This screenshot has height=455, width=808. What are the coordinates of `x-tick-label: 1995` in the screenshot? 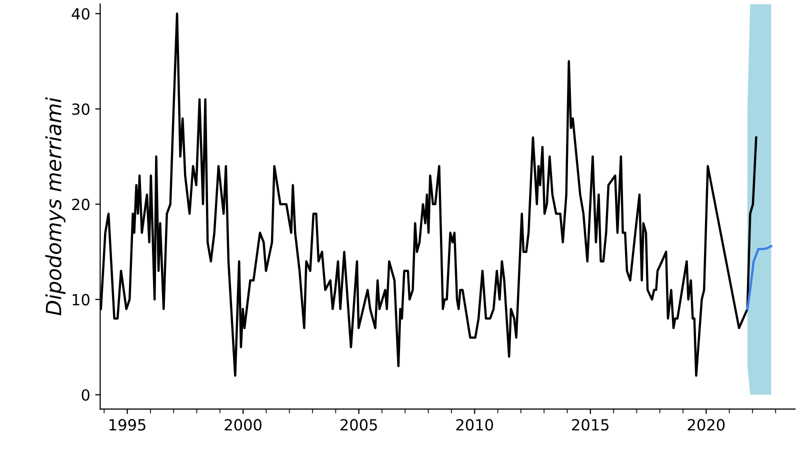 It's located at (128, 425).